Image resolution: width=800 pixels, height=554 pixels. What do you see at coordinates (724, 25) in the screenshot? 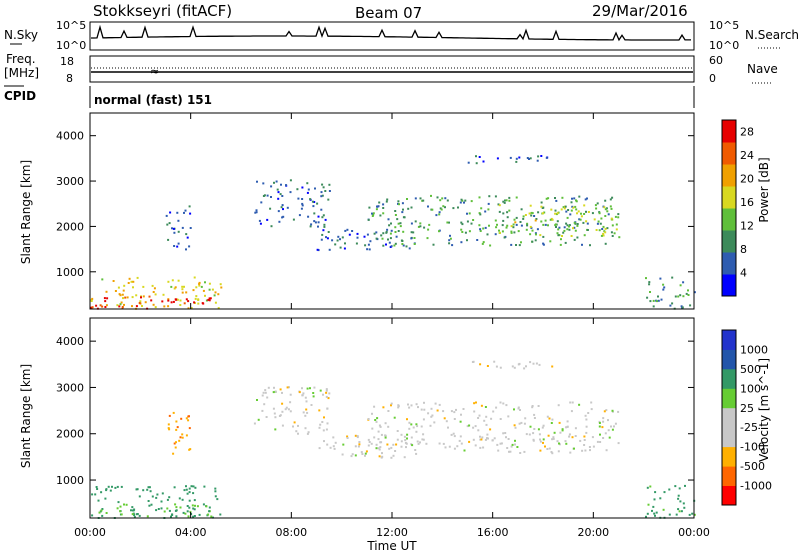
I see `noise-right-tick-top: 10^5` at bounding box center [724, 25].